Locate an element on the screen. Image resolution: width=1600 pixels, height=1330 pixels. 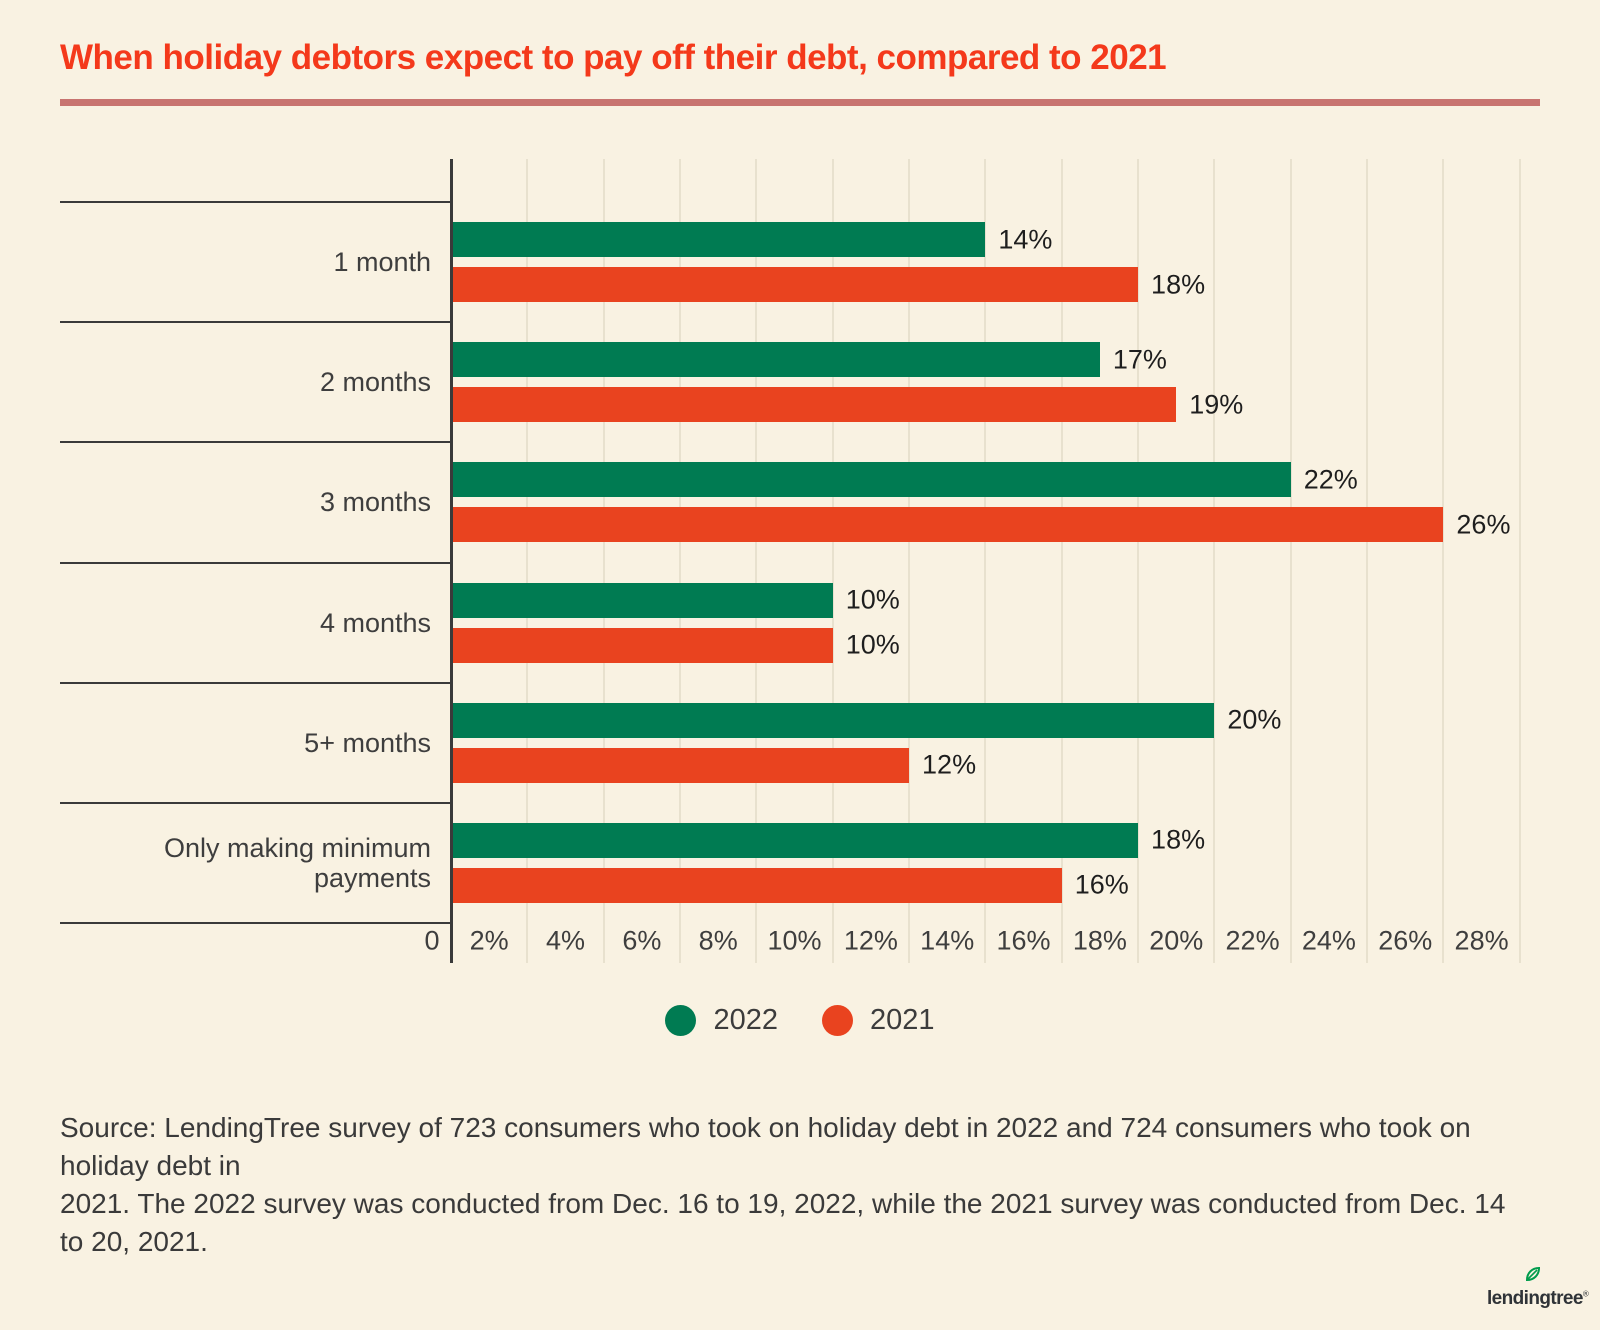
category-label: 3 months is located at coordinates (375, 502).